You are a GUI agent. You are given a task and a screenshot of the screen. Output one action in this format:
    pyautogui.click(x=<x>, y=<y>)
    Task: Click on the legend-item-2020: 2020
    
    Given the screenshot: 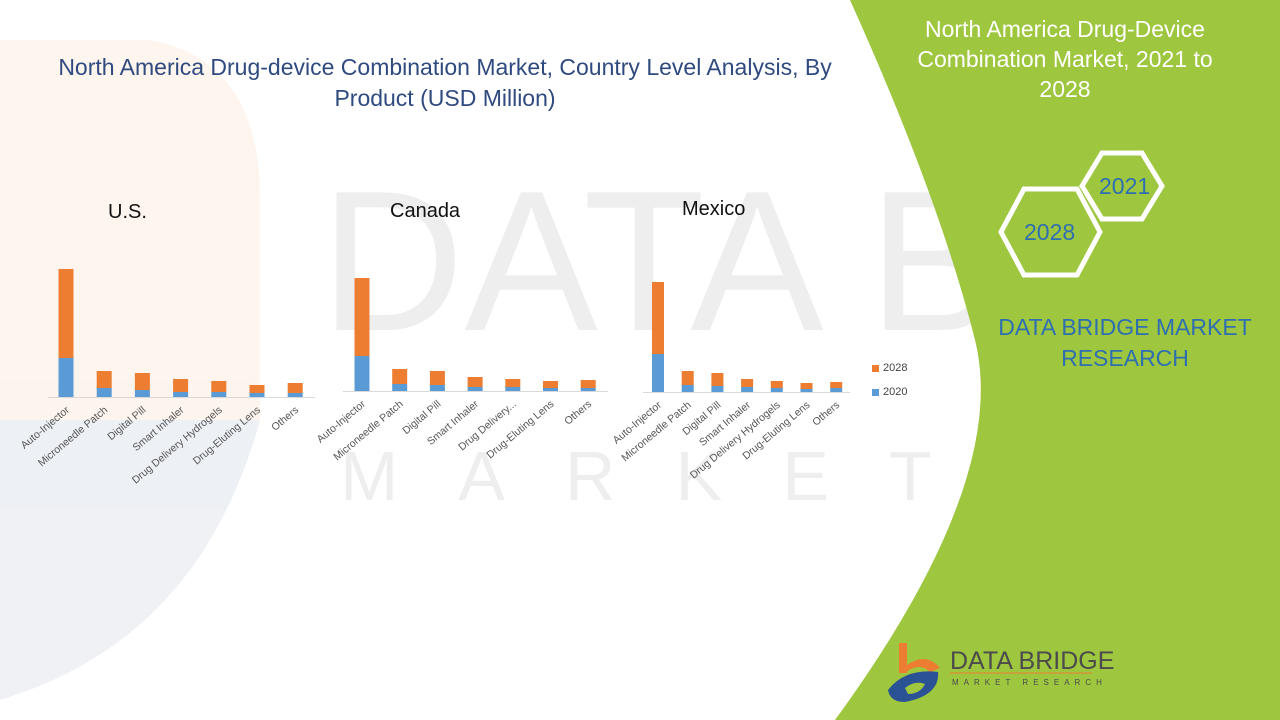 What is the action you would take?
    pyautogui.click(x=889, y=392)
    